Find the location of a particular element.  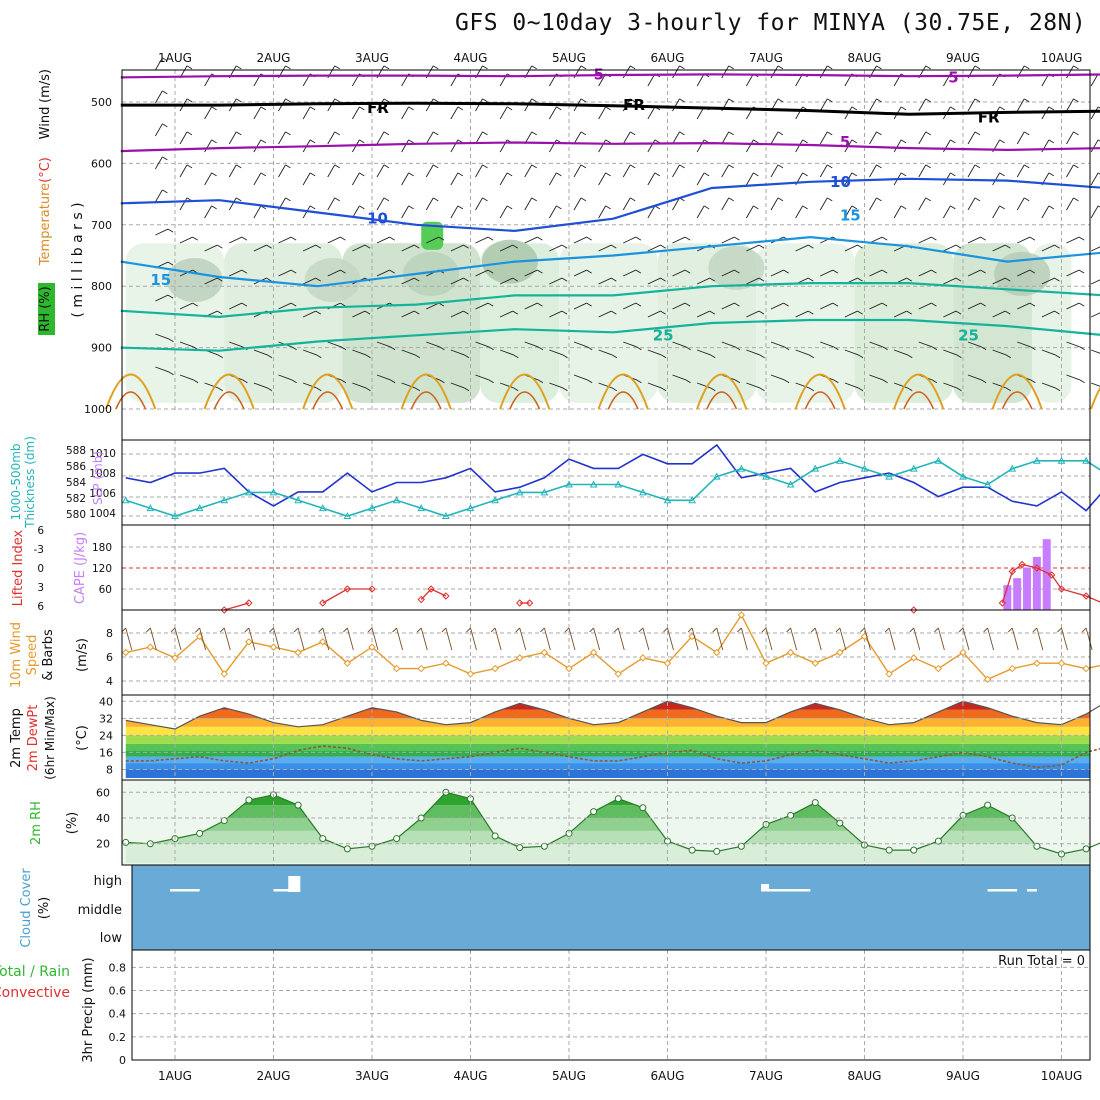

run-total-label: Run Total = 0 is located at coordinates (1041, 961).